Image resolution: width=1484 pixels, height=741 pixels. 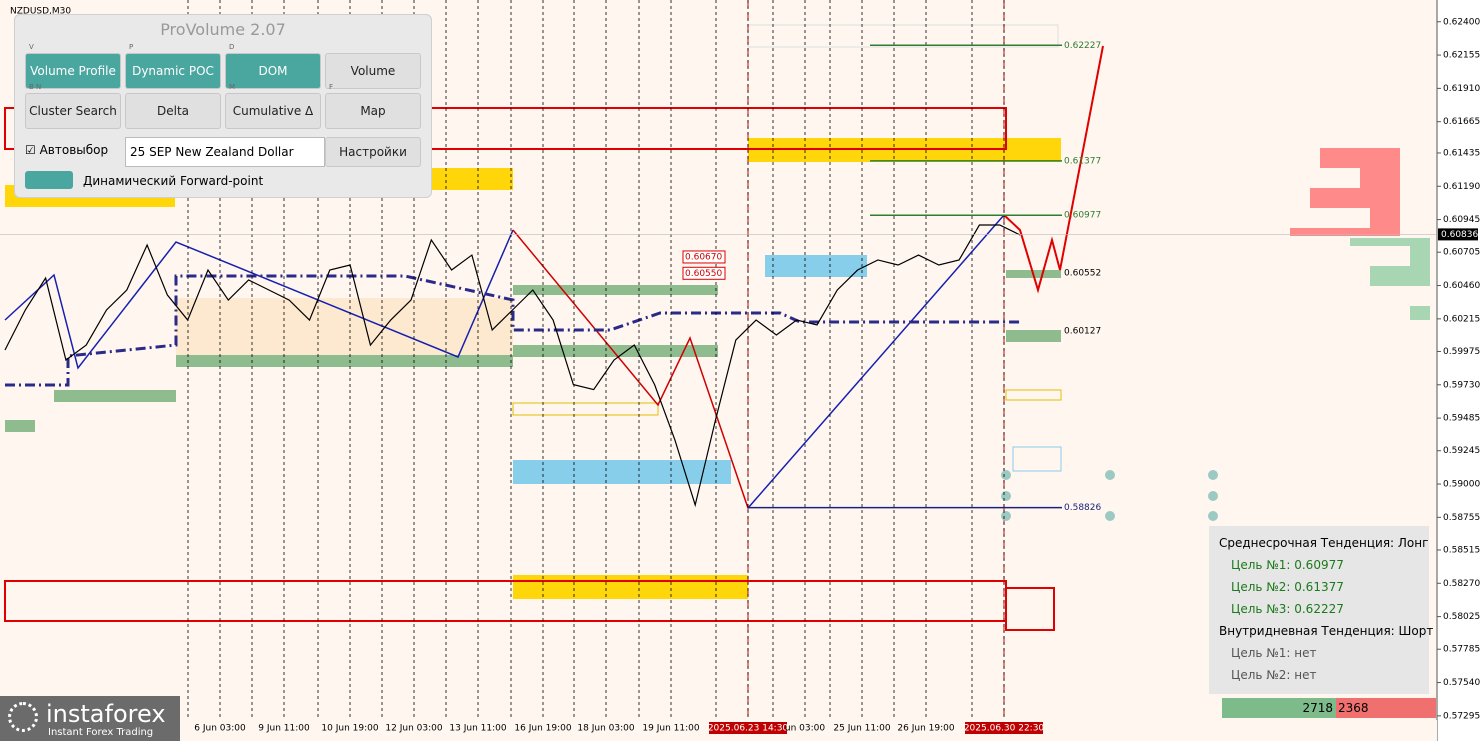 I want to click on button-label: Volume, so click(x=373, y=71).